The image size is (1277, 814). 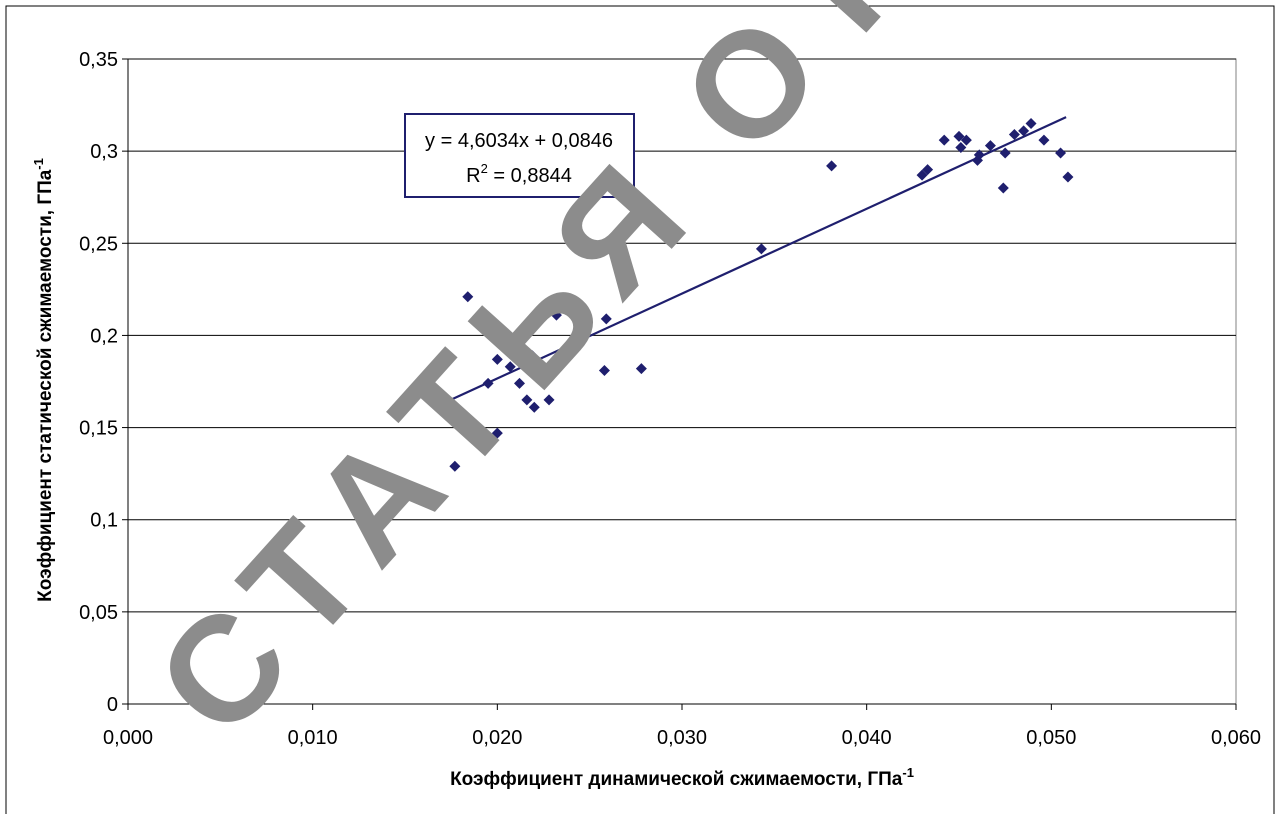 I want to click on y-tick-label-5: 0,25, so click(x=98, y=244).